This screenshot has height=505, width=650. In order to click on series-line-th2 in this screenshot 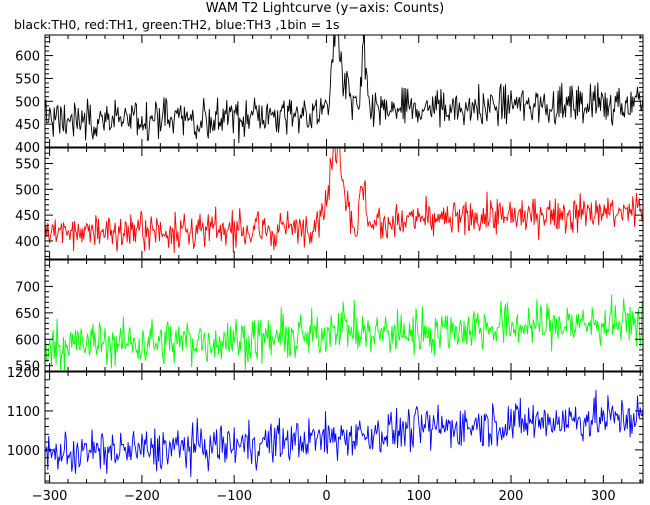, I will do `click(344, 332)`.